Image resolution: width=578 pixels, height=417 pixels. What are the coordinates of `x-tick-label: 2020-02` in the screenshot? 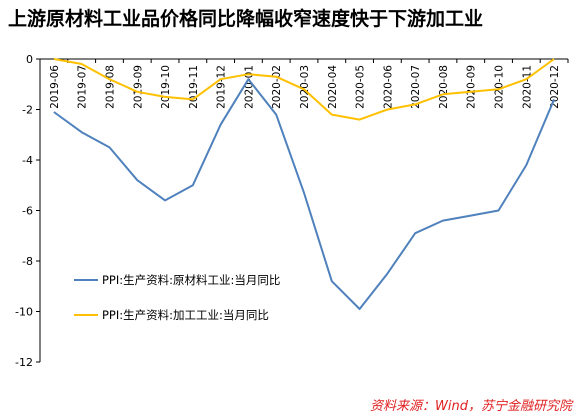 It's located at (277, 87).